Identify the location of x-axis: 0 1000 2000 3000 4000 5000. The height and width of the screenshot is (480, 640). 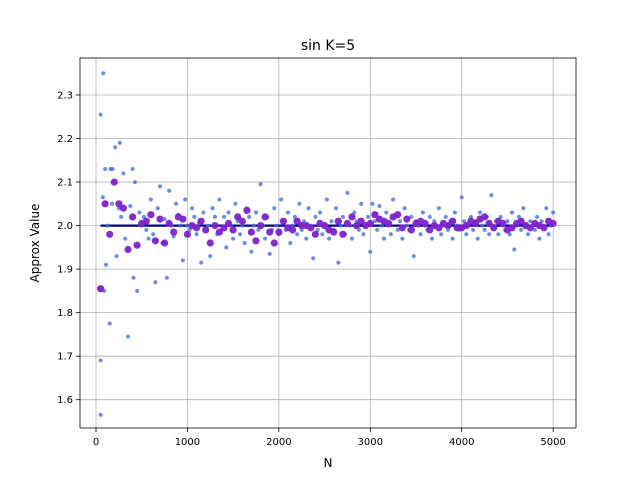
(329, 438).